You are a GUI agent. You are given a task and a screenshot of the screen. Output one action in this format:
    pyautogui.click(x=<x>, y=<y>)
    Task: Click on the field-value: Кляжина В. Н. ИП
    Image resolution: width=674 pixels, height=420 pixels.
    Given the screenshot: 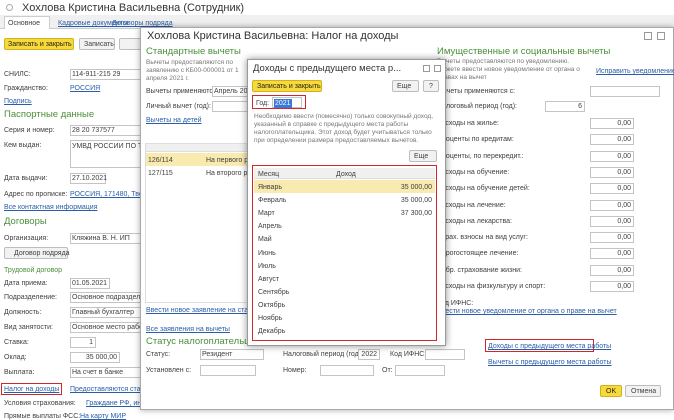 What is the action you would take?
    pyautogui.click(x=101, y=238)
    